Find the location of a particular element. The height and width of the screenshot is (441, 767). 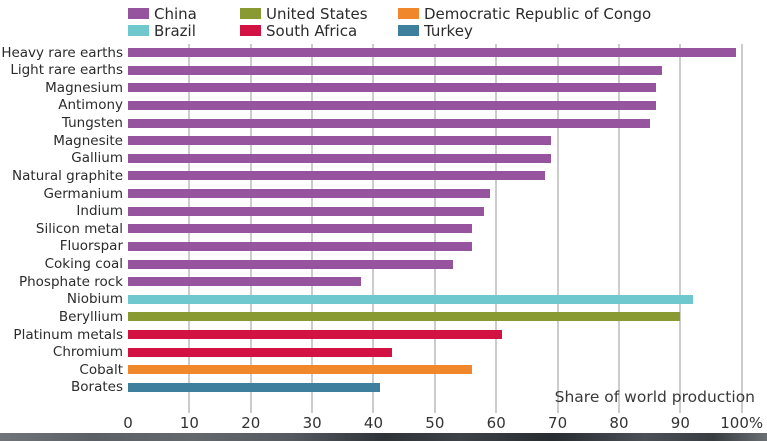

bar-indium is located at coordinates (306, 211).